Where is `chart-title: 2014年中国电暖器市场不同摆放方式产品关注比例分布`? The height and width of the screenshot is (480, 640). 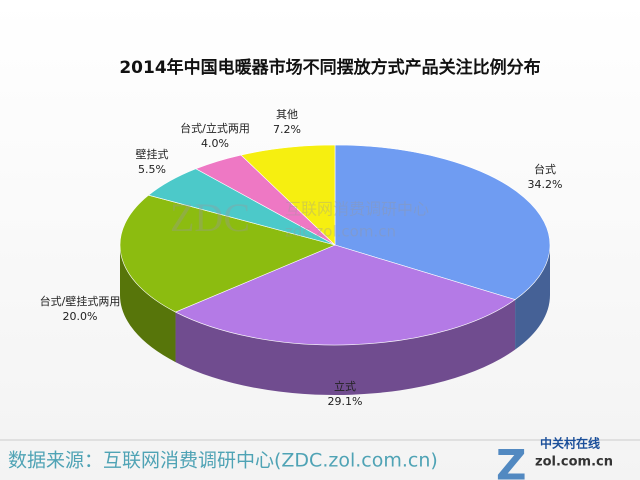
chart-title: 2014年中国电暖器市场不同摆放方式产品关注比例分布 is located at coordinates (329, 67).